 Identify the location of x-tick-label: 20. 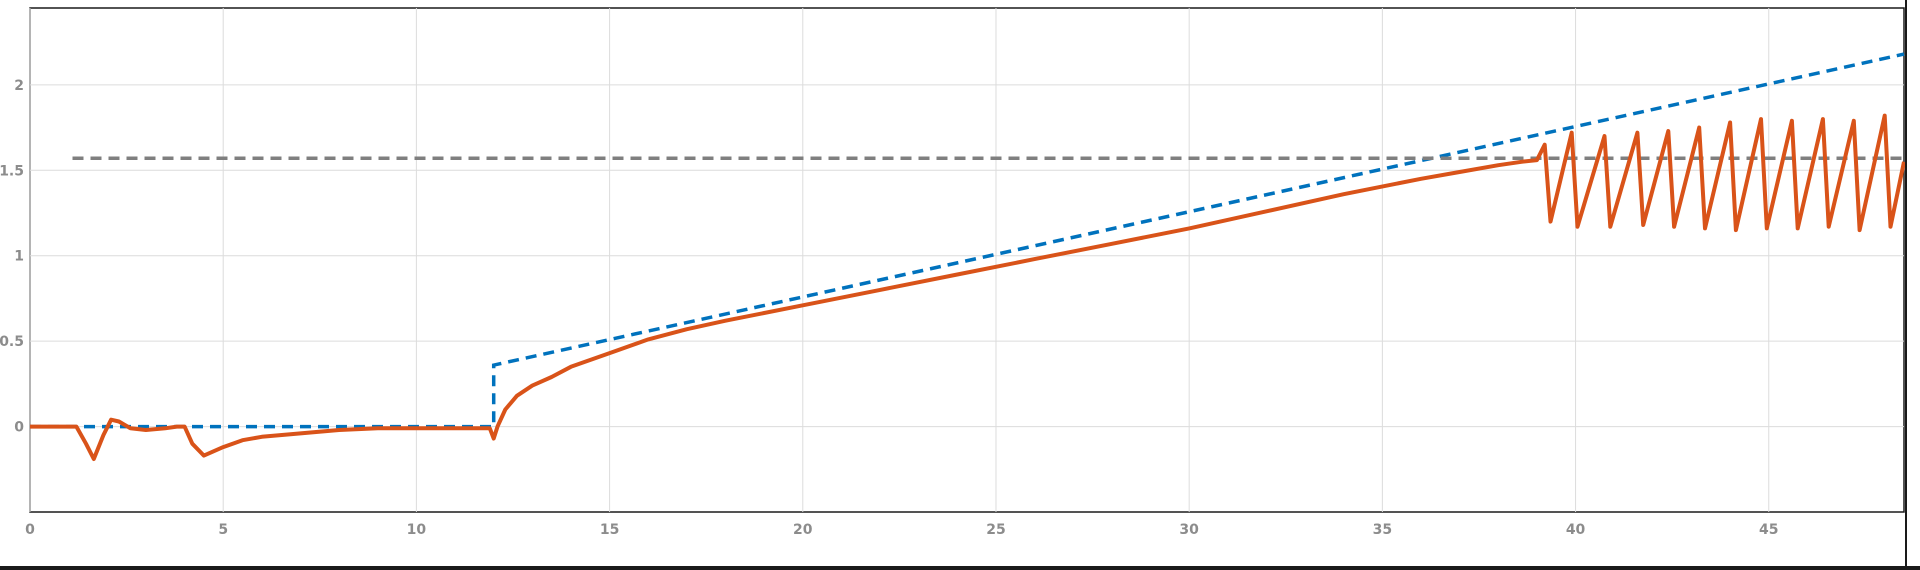
(803, 530).